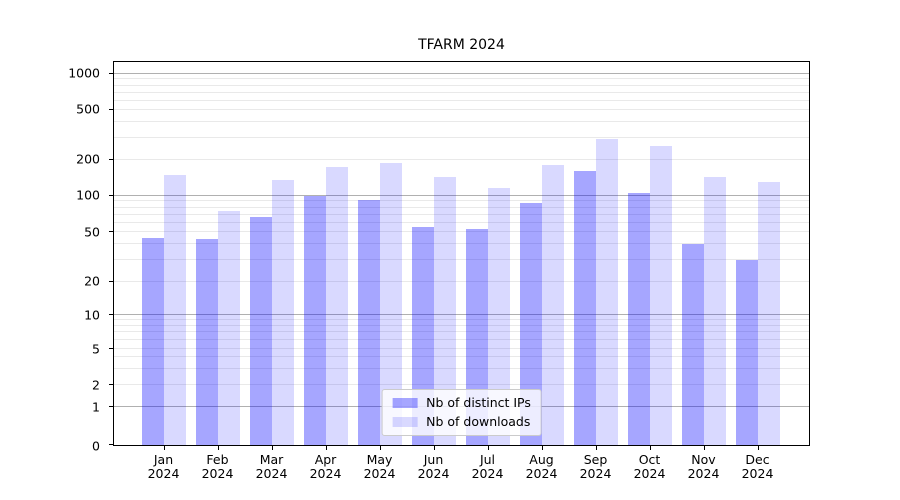  I want to click on bar-distinct-ips-aug, so click(530, 323).